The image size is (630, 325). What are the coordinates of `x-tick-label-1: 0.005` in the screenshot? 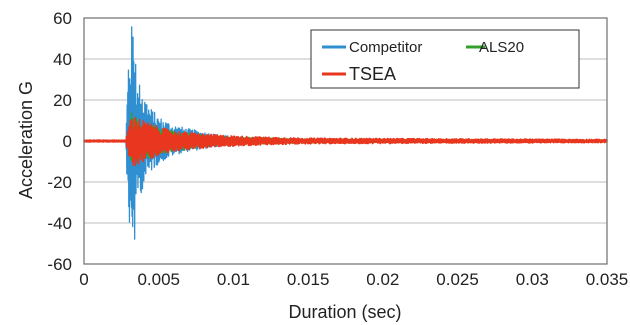 It's located at (158, 279).